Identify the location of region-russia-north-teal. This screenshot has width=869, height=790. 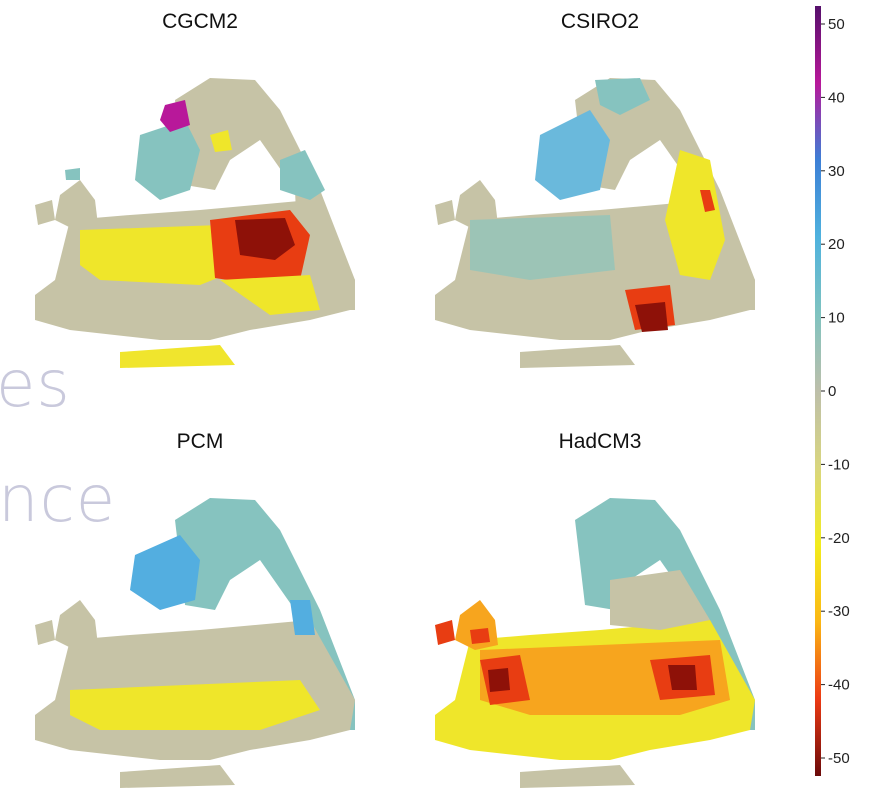
(622, 96).